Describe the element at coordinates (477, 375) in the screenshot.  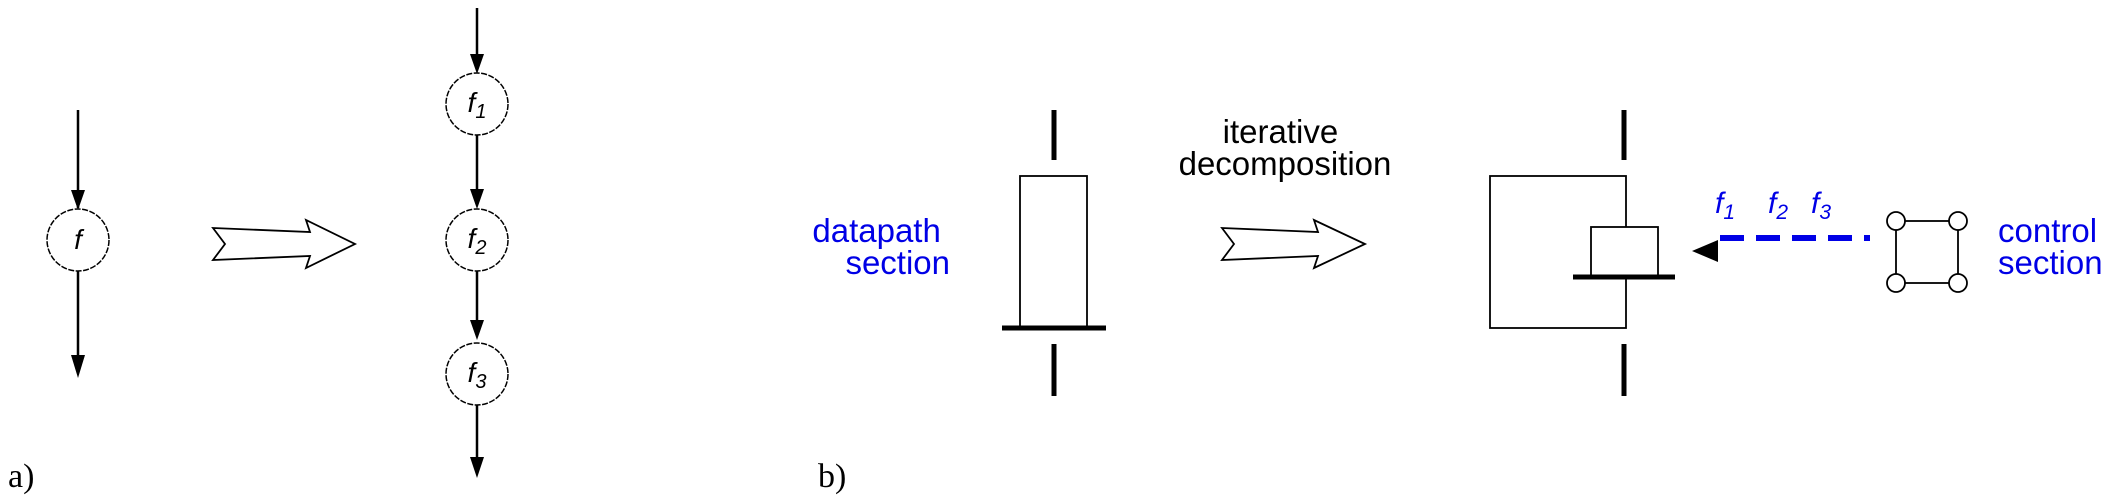
I see `node-f3-label: f3` at that location.